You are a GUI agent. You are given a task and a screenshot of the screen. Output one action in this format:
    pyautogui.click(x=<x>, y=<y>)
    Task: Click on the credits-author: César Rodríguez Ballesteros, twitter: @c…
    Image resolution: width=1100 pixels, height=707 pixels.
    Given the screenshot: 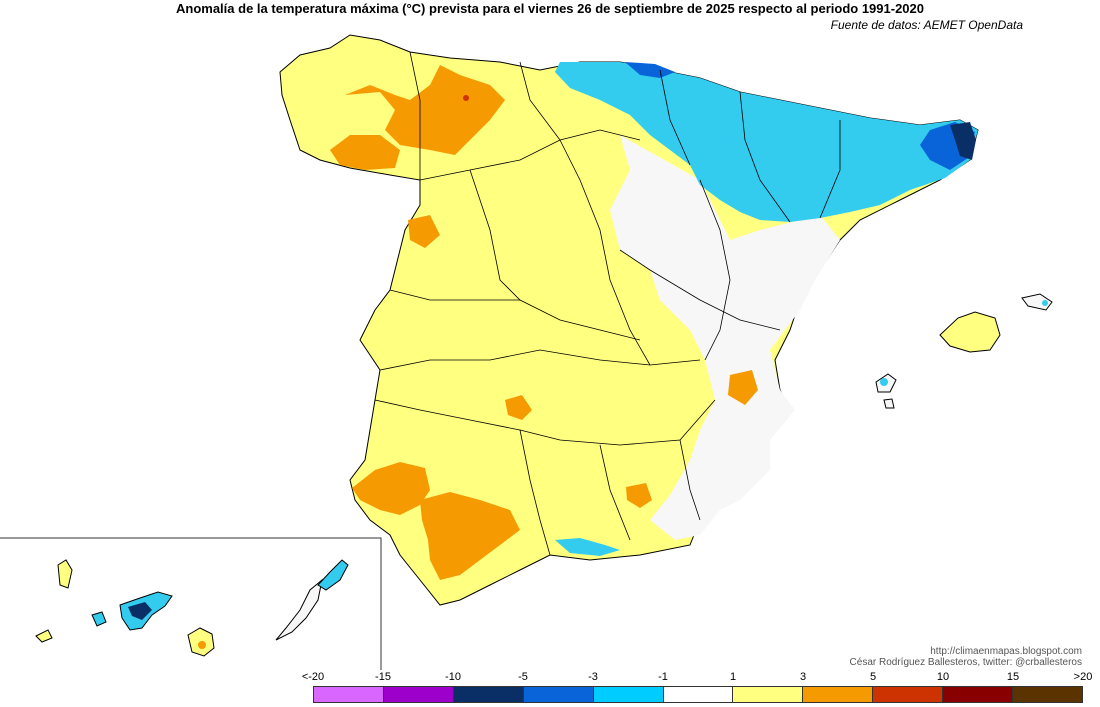 What is the action you would take?
    pyautogui.click(x=965, y=662)
    